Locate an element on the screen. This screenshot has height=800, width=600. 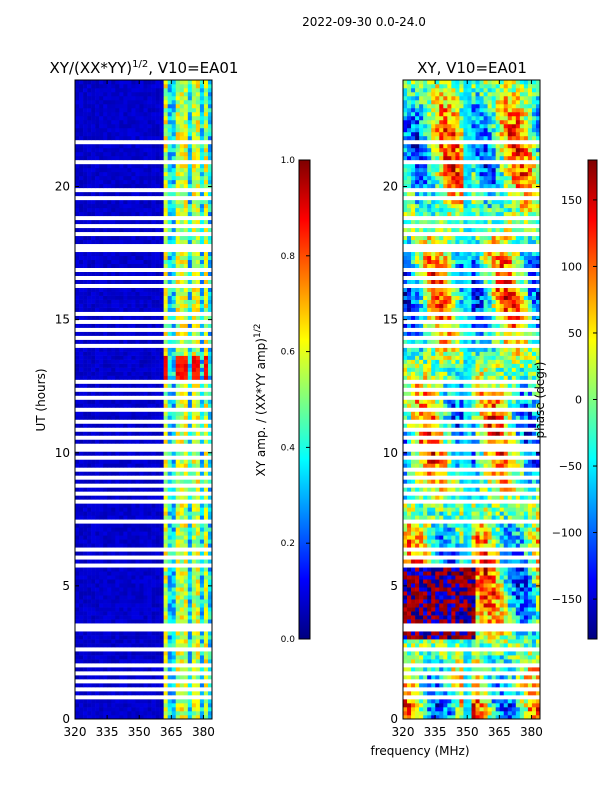
flagged-gap is located at coordinates (143, 198).